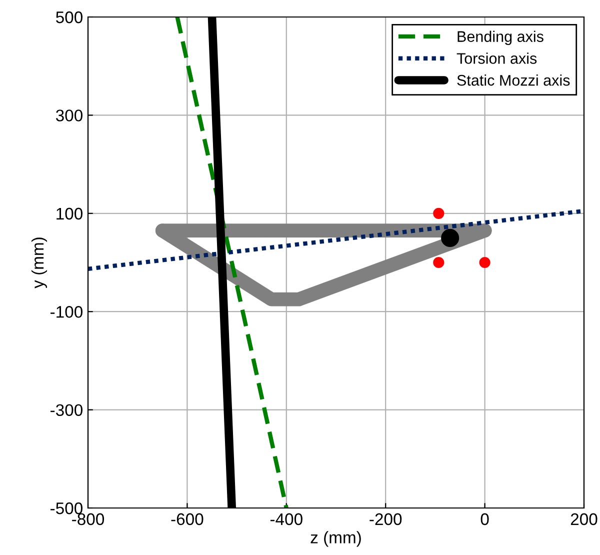 The image size is (600, 555). What do you see at coordinates (286, 519) in the screenshot?
I see `x-tick-label: -400` at bounding box center [286, 519].